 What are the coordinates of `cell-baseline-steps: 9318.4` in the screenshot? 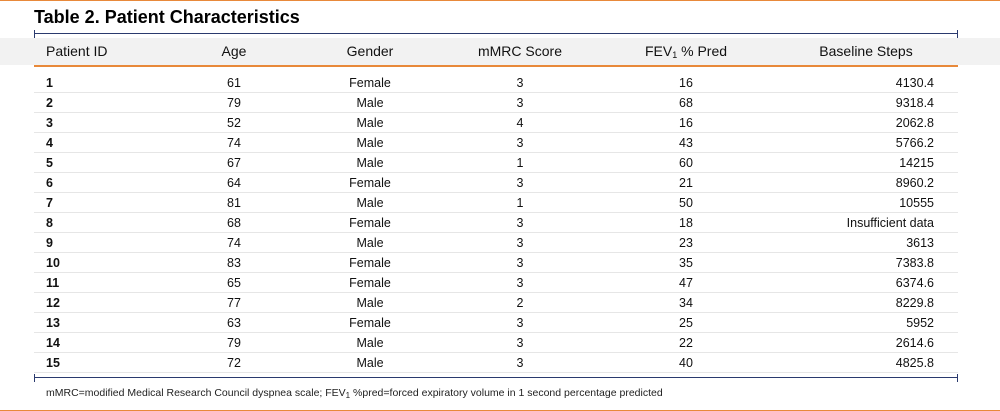 It's located at (914, 103).